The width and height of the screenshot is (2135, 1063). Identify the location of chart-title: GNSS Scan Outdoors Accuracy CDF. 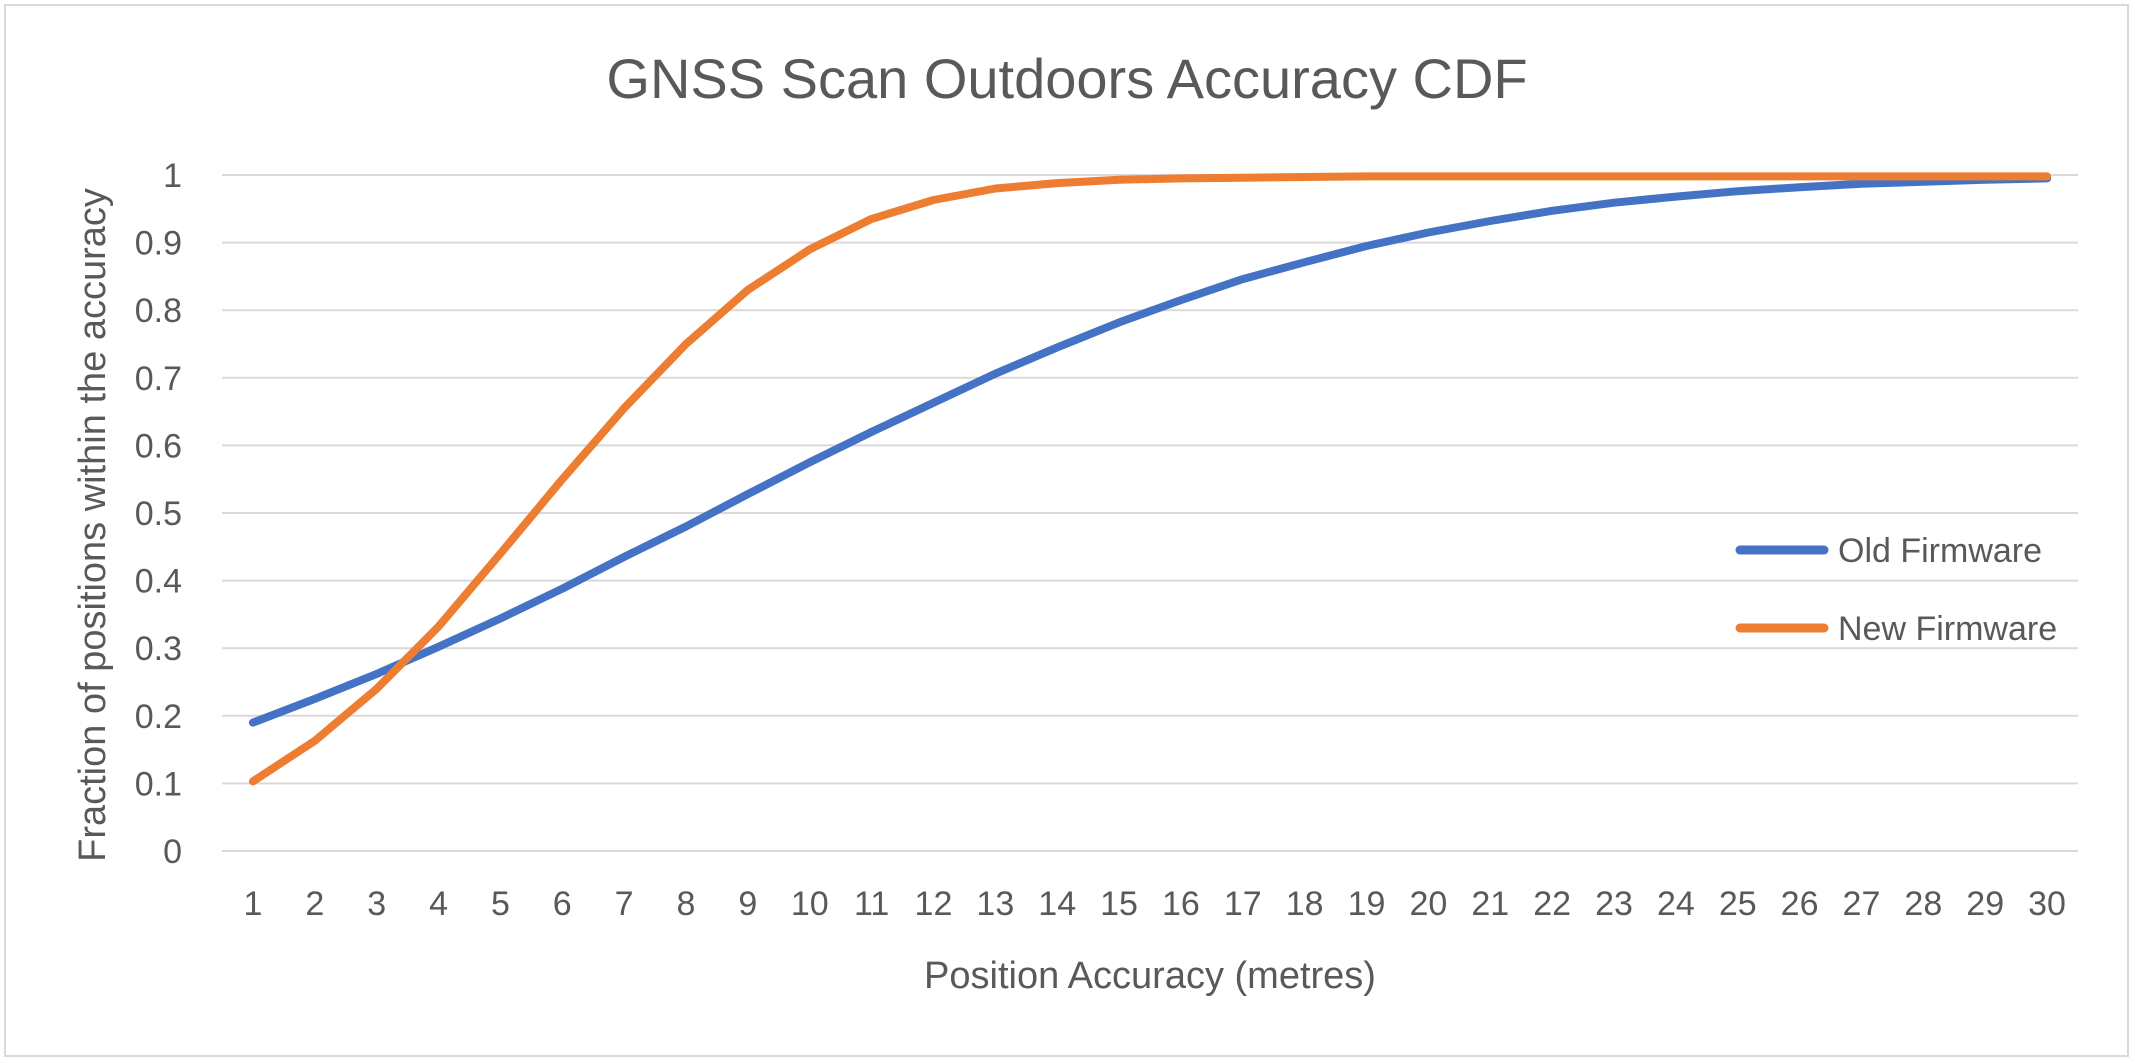
(1066, 78).